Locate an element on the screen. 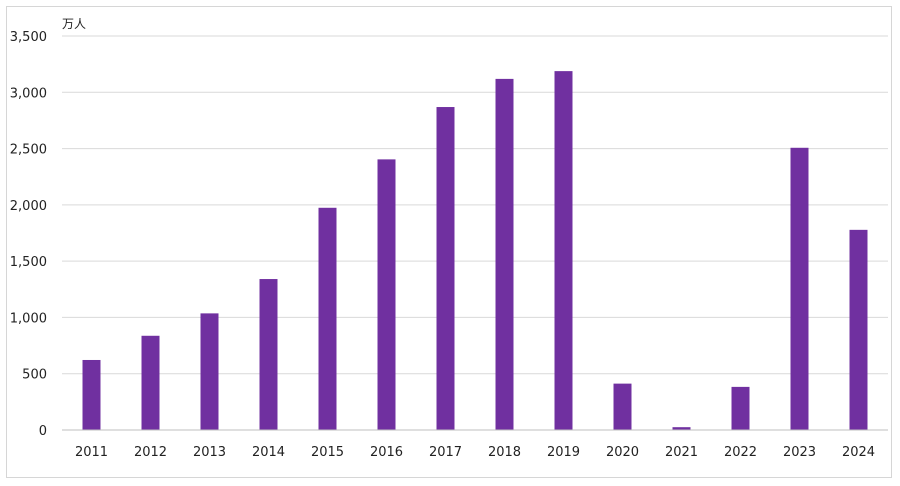  bar-2024 is located at coordinates (858, 329).